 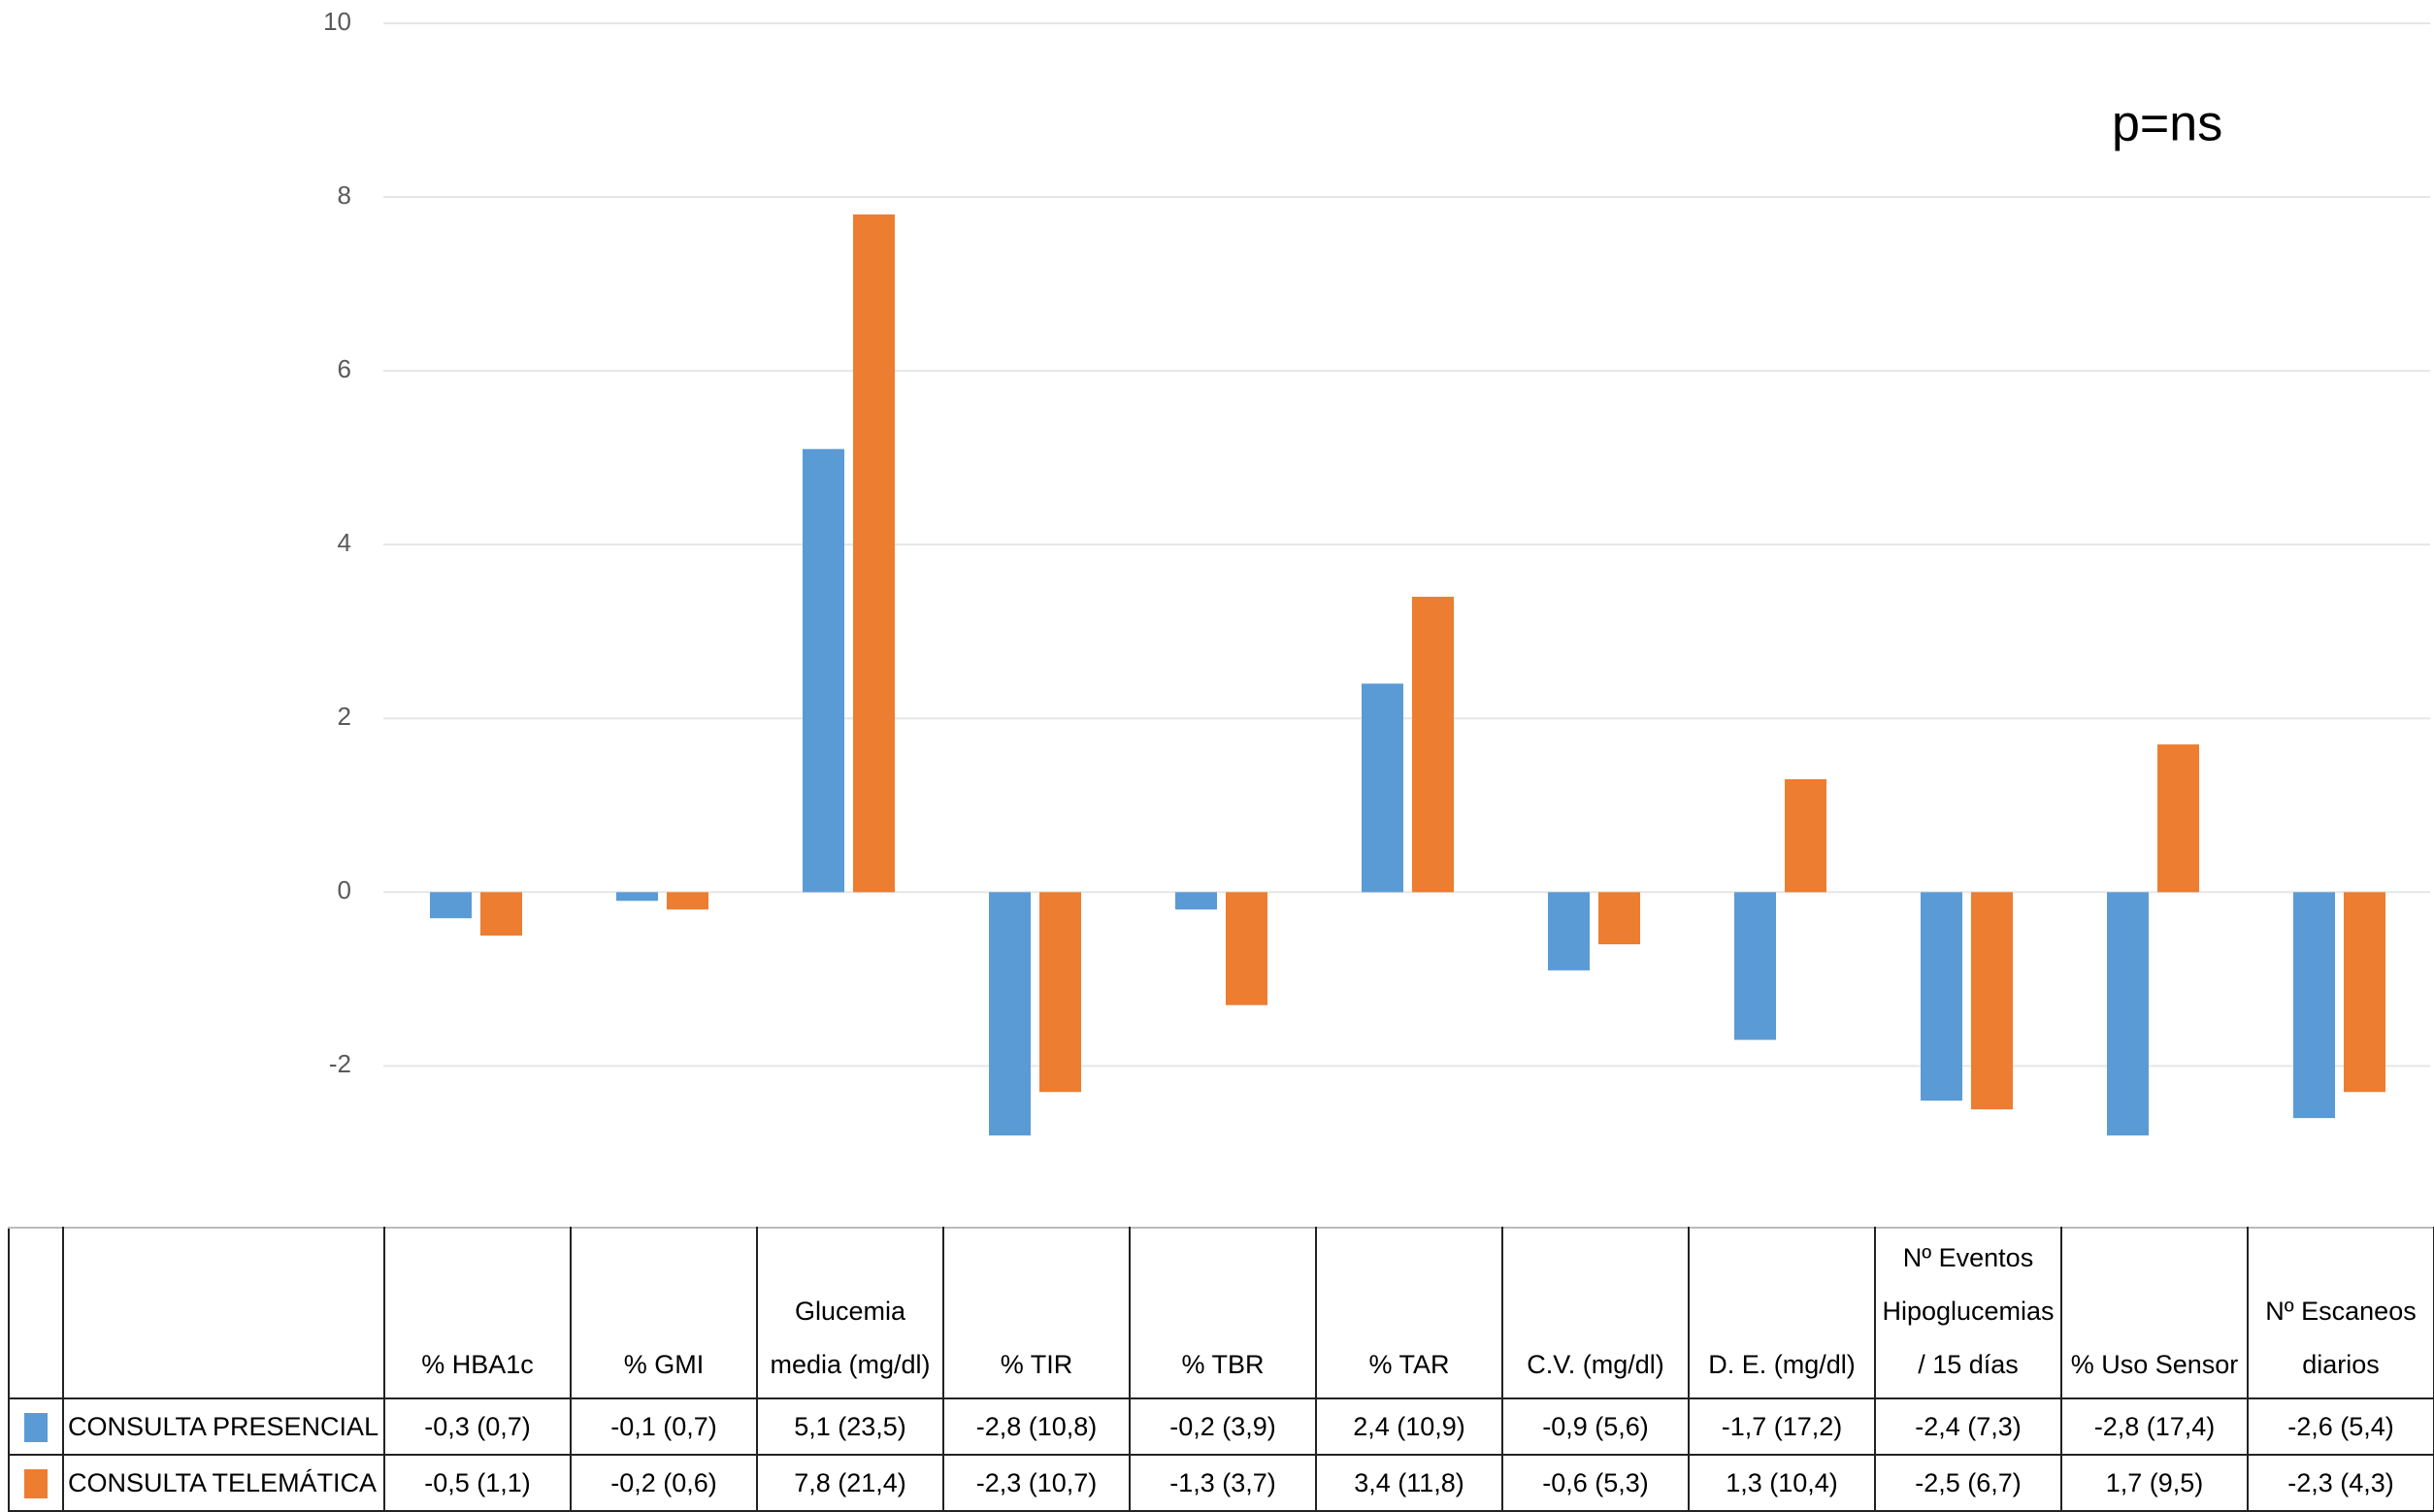 What do you see at coordinates (1037, 1426) in the screenshot?
I see `value-label: -2,8 (10,8)` at bounding box center [1037, 1426].